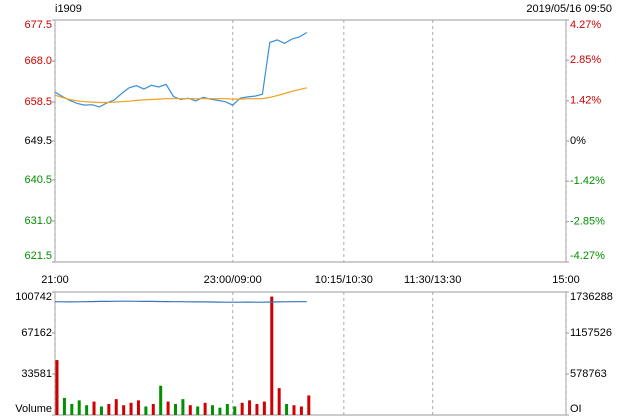  Describe the element at coordinates (38, 25) in the screenshot. I see `y-tick-label: 677.5` at that location.